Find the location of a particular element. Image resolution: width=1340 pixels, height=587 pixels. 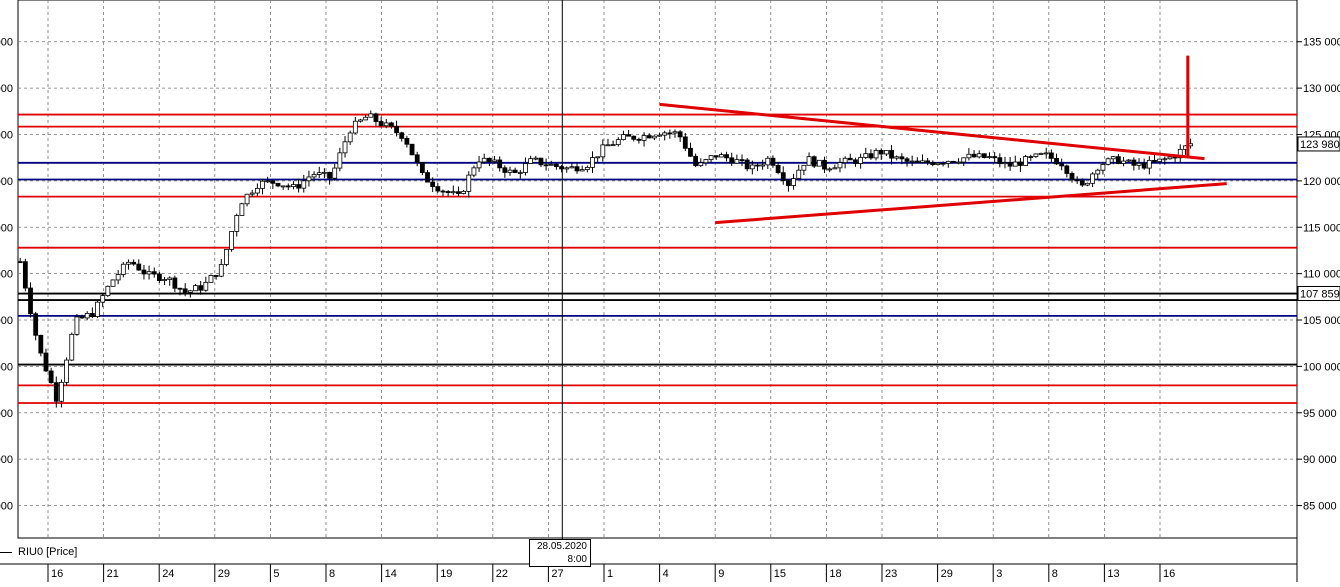

cursor-date: 28.05.2020 is located at coordinates (561, 546).